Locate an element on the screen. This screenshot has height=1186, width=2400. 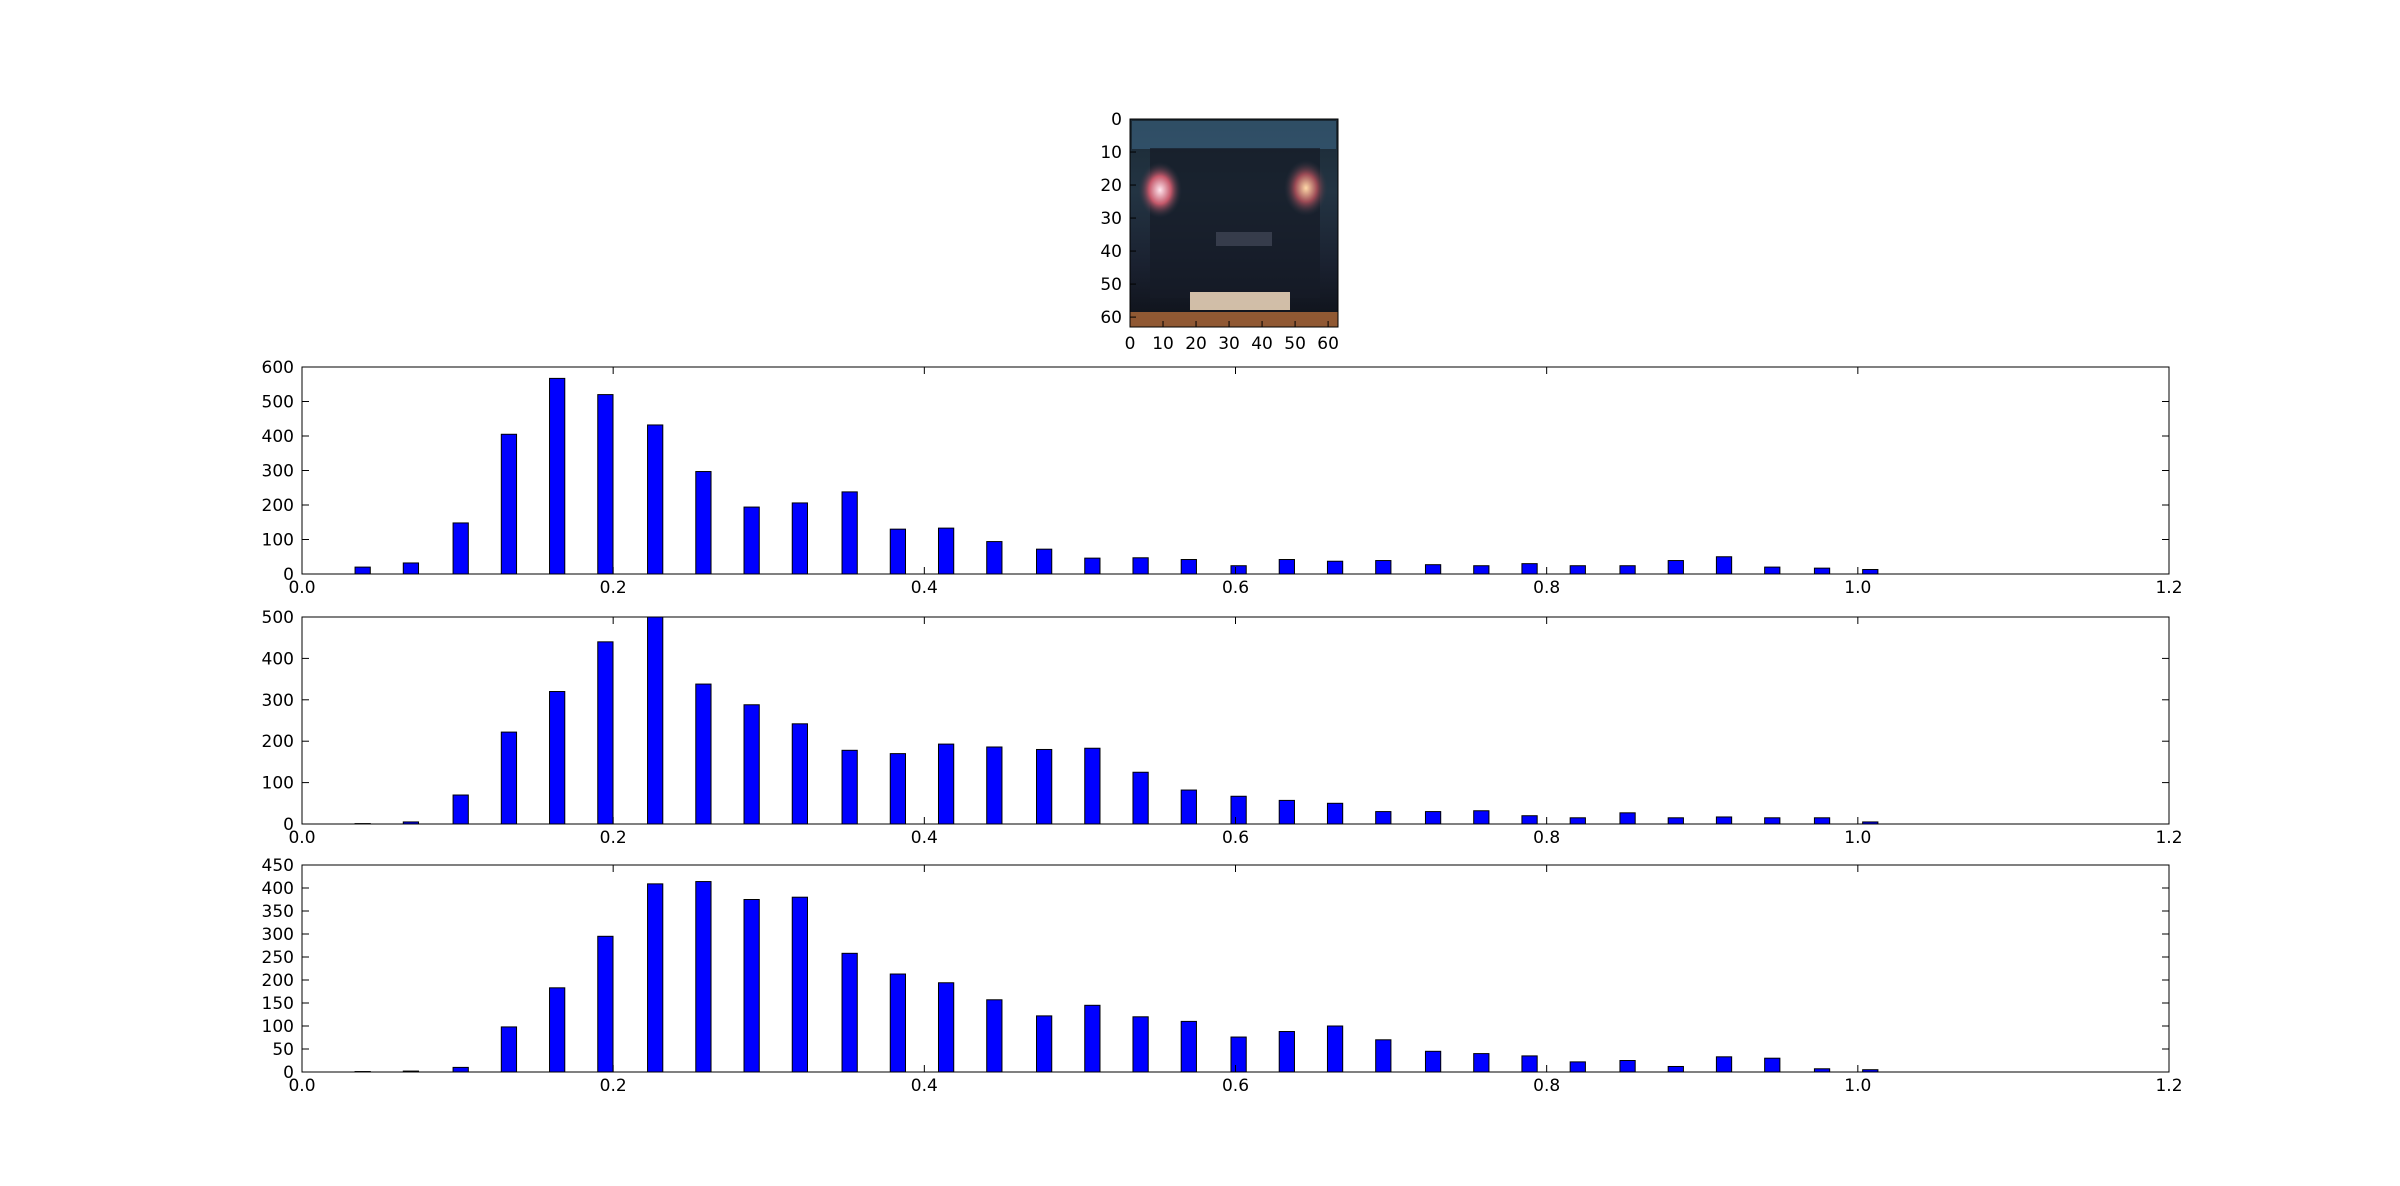
y-tick-label: 500 is located at coordinates (278, 403).